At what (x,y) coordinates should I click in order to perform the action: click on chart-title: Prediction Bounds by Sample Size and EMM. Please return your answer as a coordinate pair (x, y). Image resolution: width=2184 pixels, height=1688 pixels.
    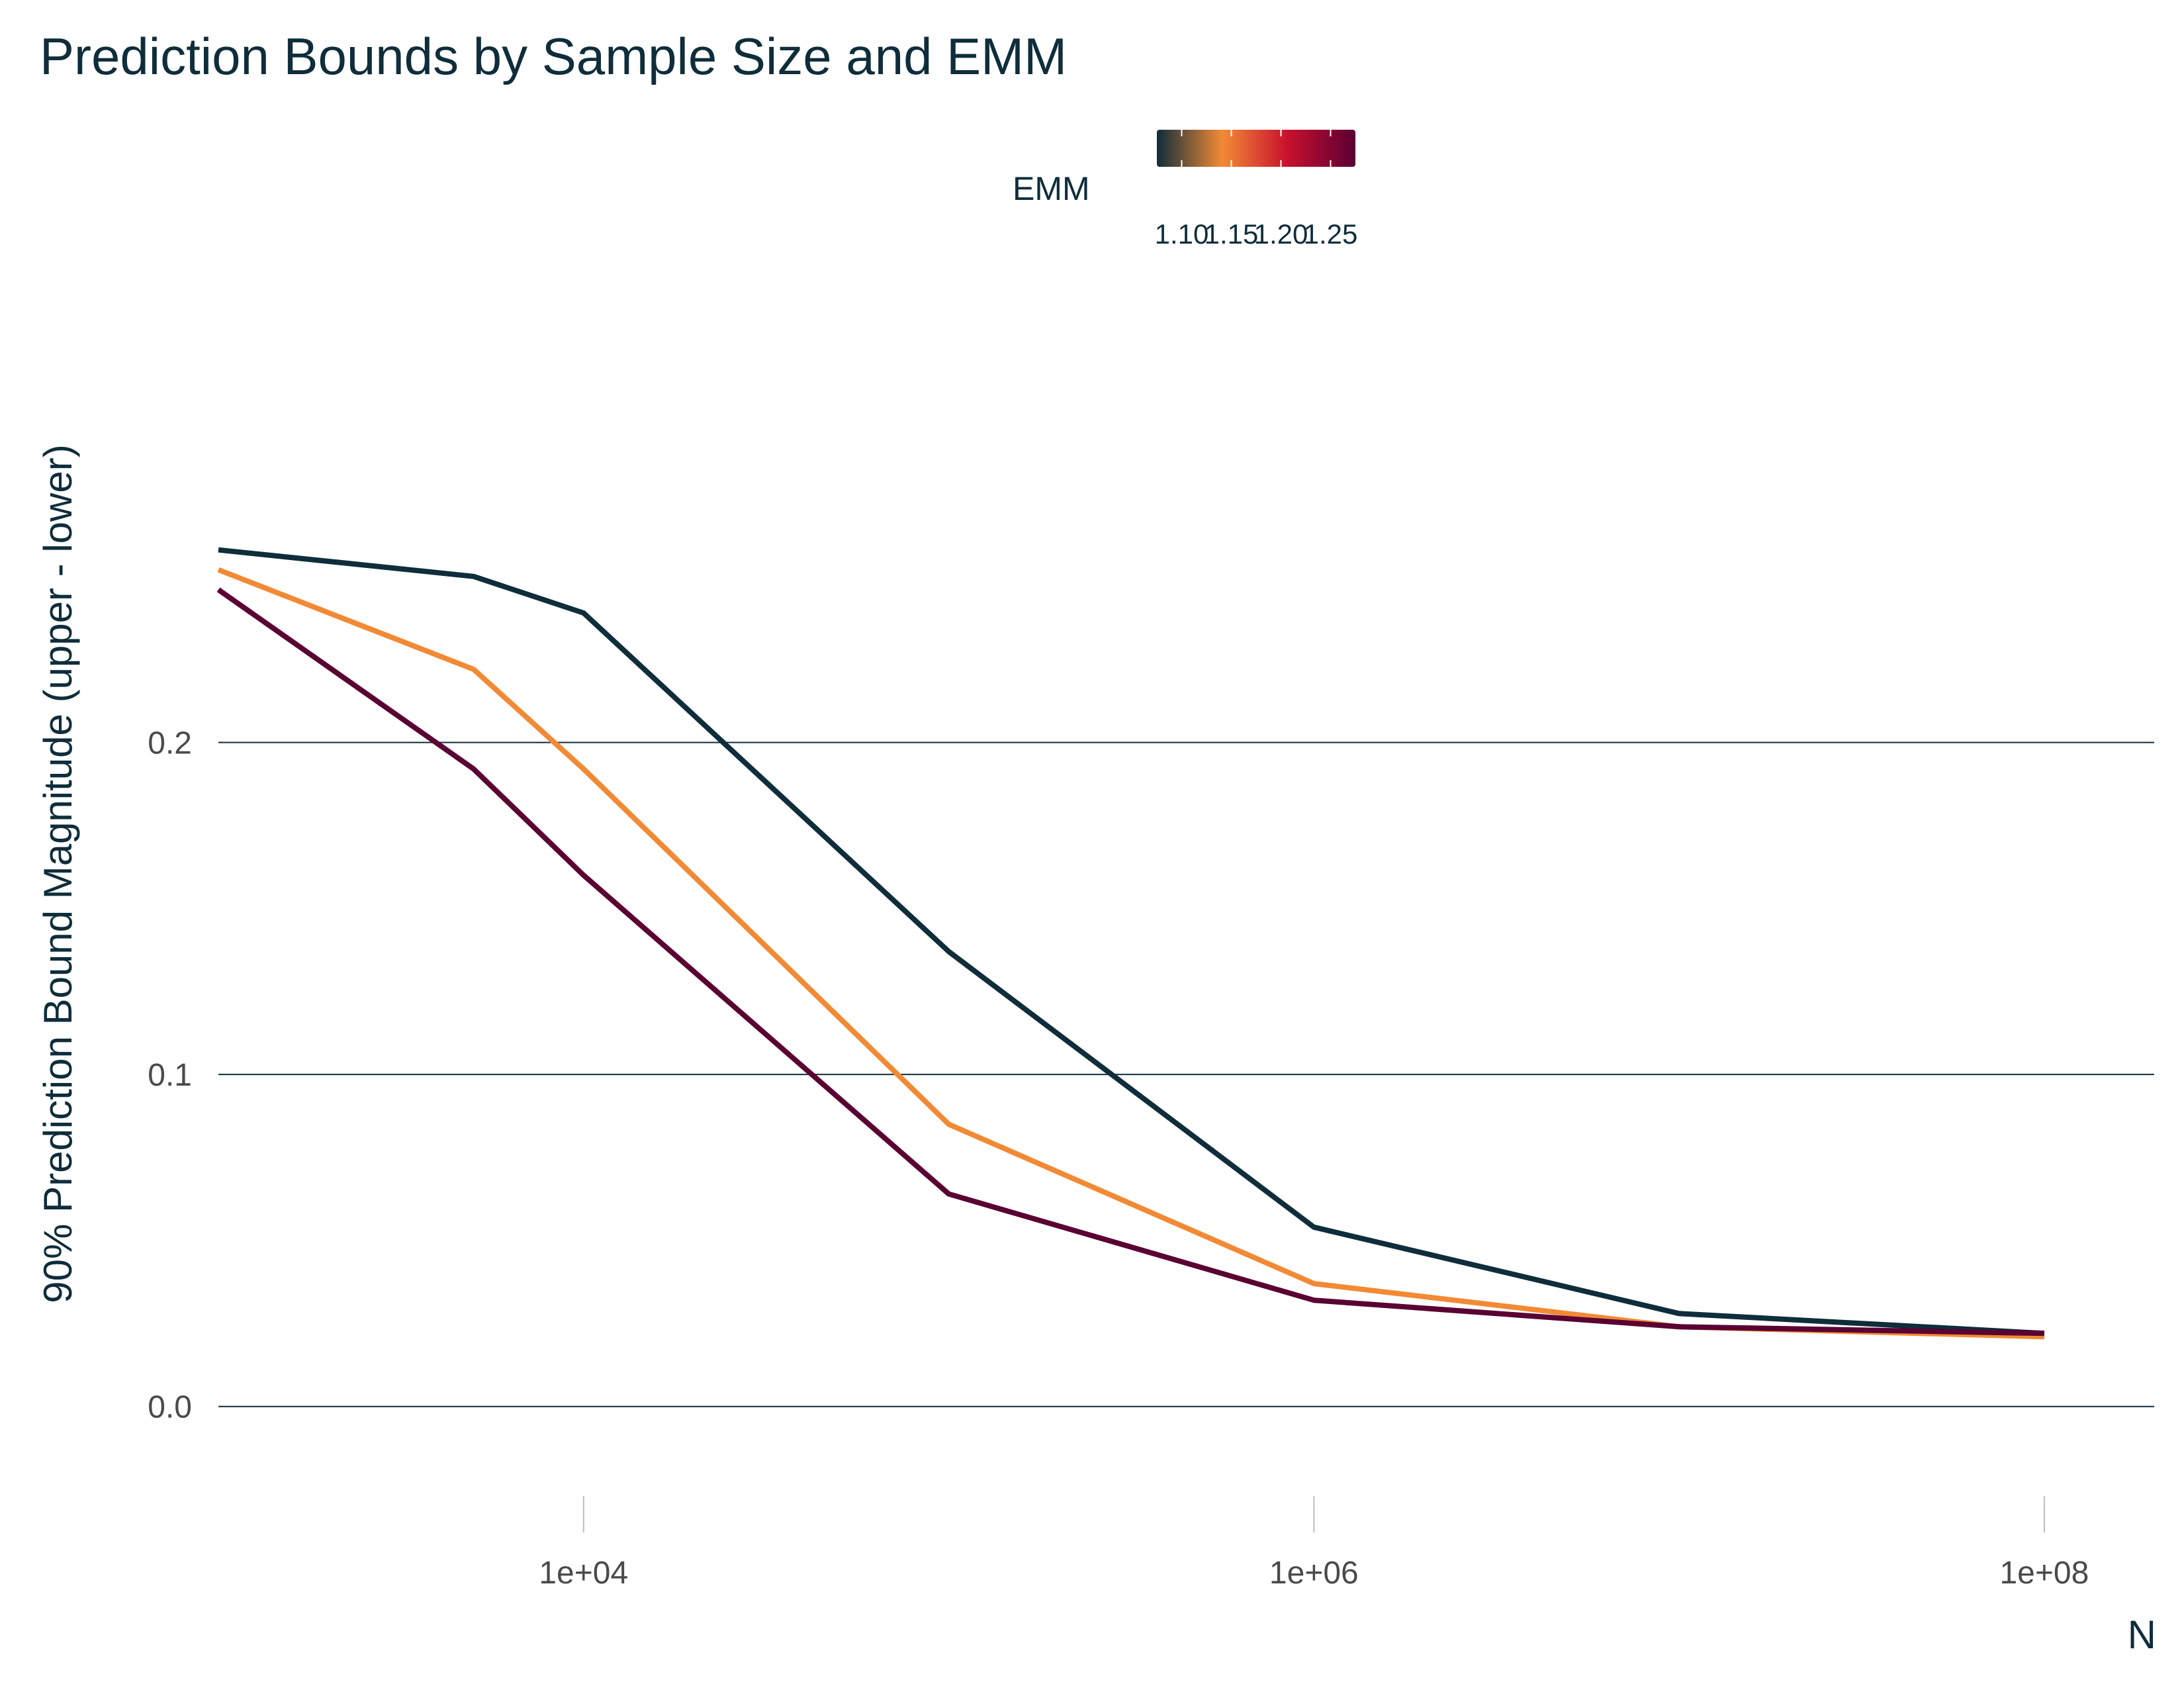
    Looking at the image, I should click on (554, 56).